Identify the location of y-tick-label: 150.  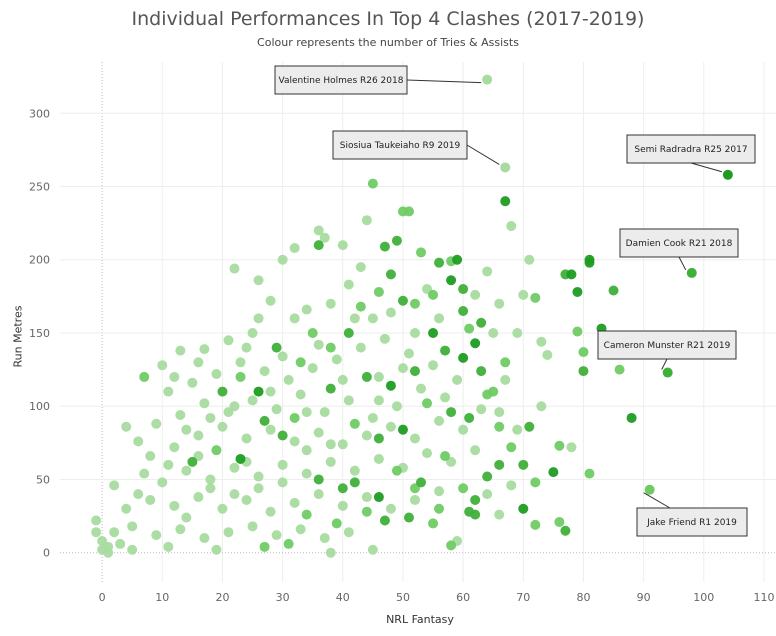
(39, 333).